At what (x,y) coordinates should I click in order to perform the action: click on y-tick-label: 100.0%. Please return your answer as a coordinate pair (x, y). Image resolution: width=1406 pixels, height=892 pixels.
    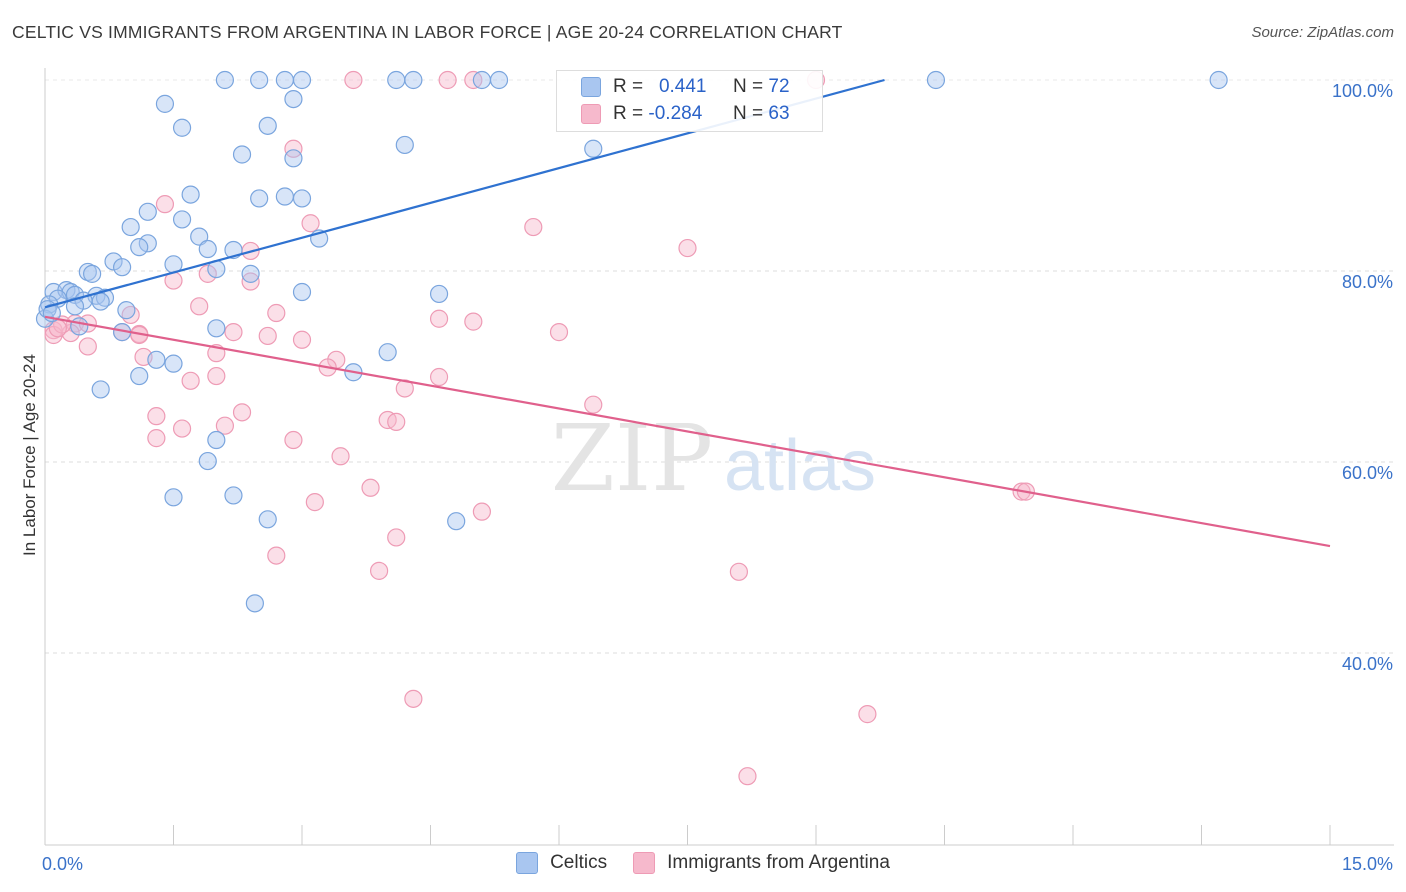
    Looking at the image, I should click on (1362, 91).